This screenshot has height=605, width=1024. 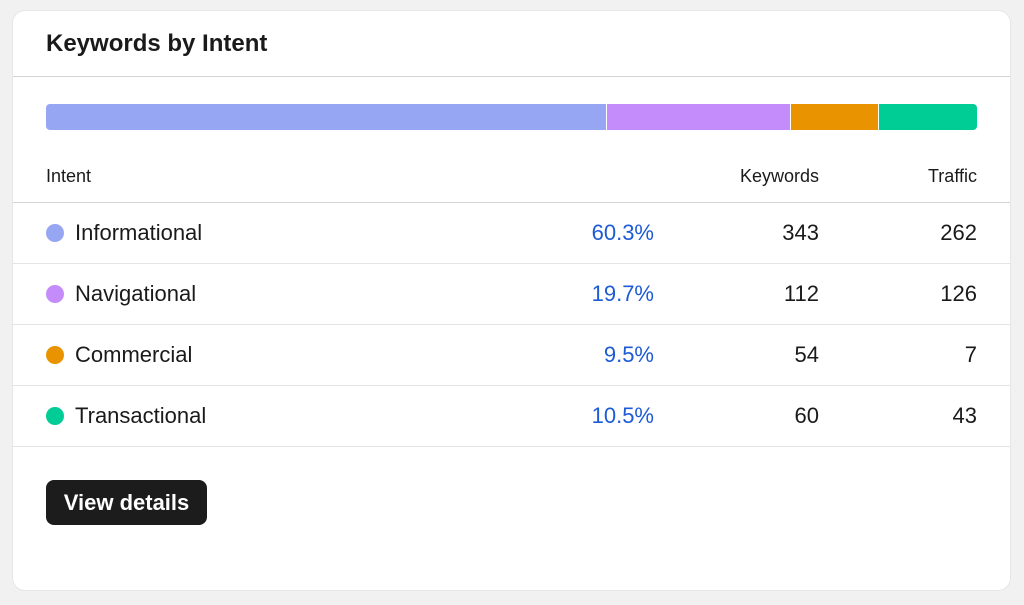 I want to click on column-header: Keywords, so click(x=779, y=176).